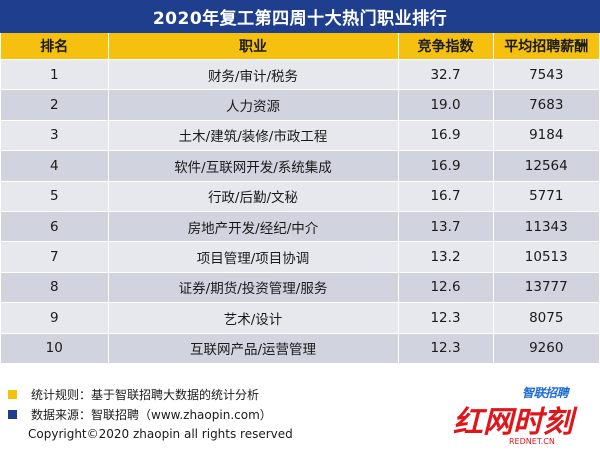 The width and height of the screenshot is (600, 450). What do you see at coordinates (445, 196) in the screenshot?
I see `cell-competition-index: 16.7` at bounding box center [445, 196].